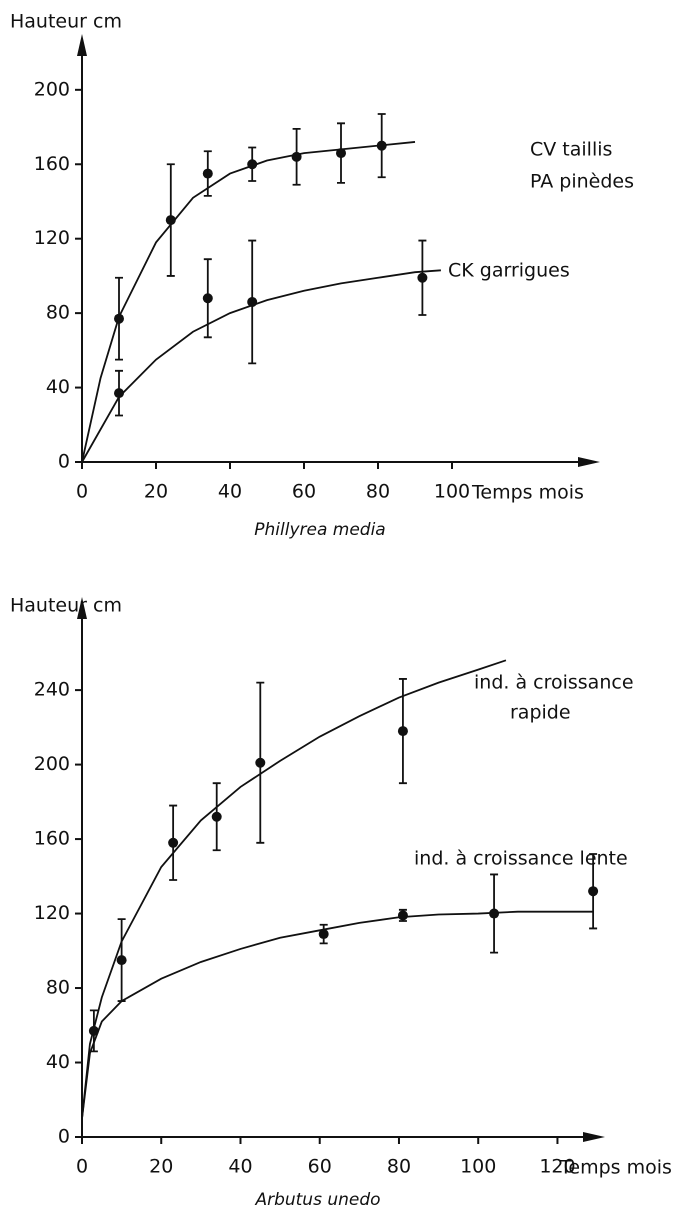  Describe the element at coordinates (521, 859) in the screenshot. I see `series-label: ind. à croissance lente` at that location.